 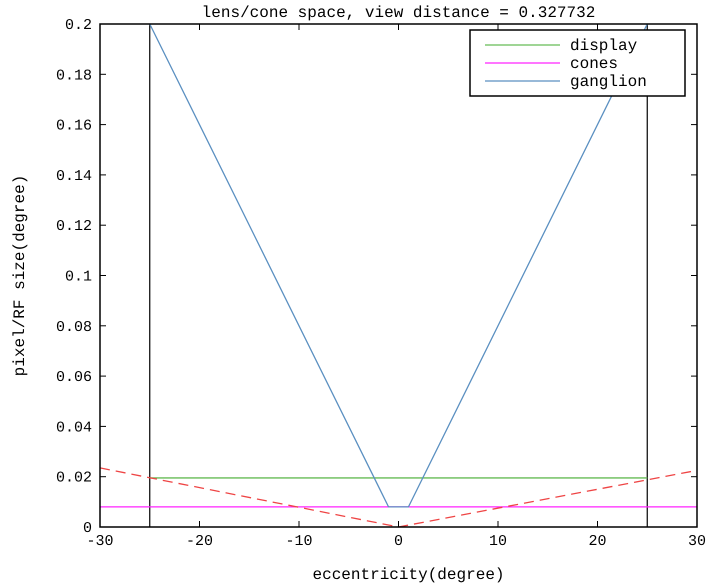 I want to click on x-tick-label: 30, so click(x=697, y=541).